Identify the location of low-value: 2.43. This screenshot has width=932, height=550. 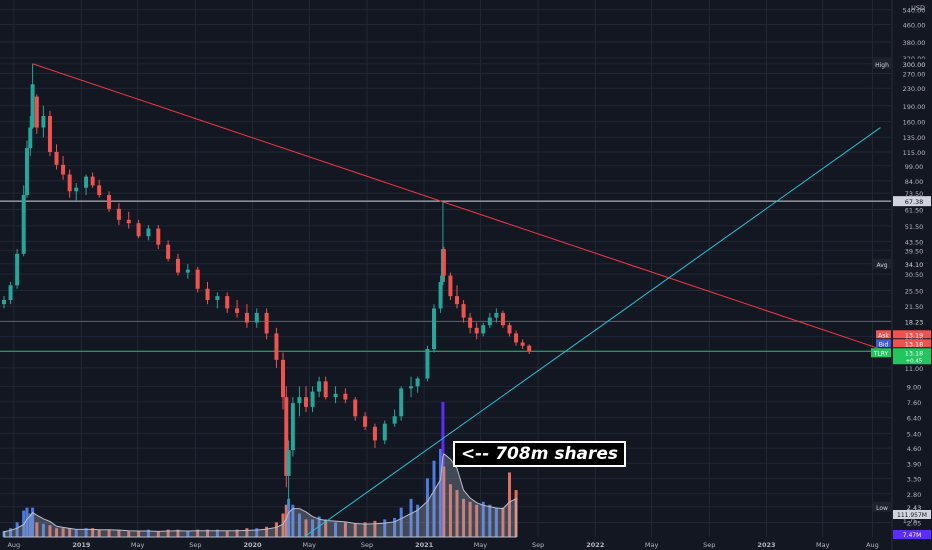
(914, 508).